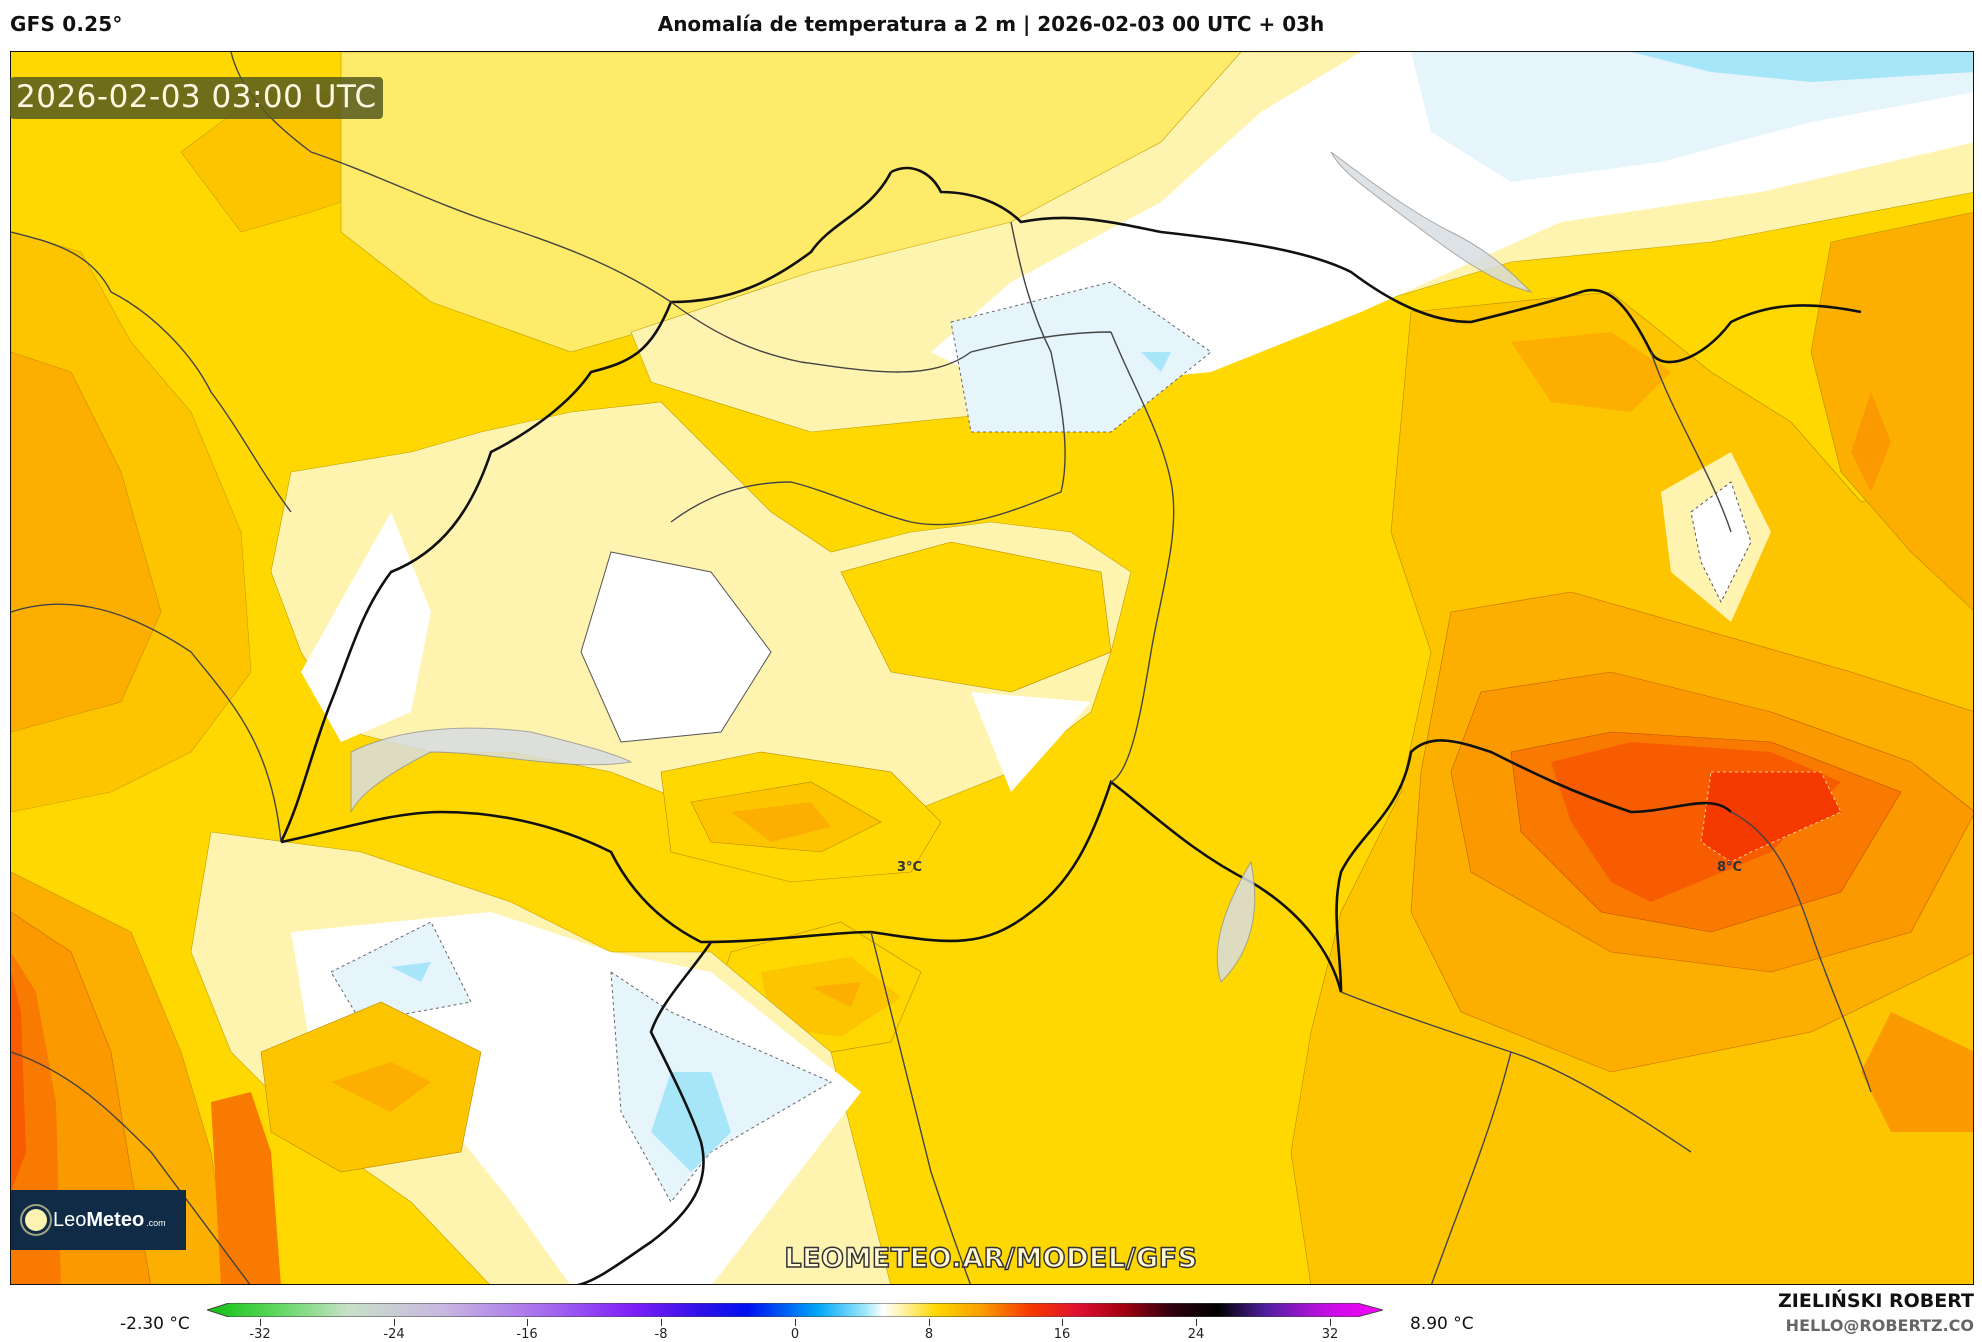  What do you see at coordinates (1730, 867) in the screenshot?
I see `temperature-label-8c: 8°C` at bounding box center [1730, 867].